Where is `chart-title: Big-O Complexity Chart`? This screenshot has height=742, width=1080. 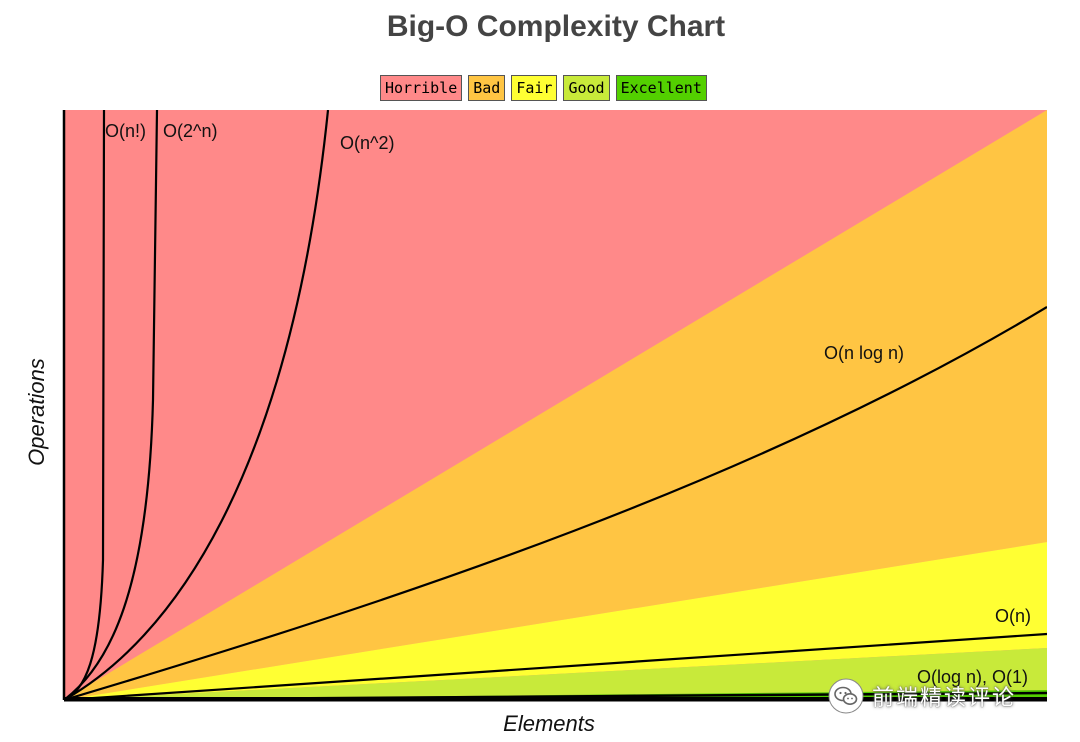
chart-title: Big-O Complexity Chart is located at coordinates (556, 26).